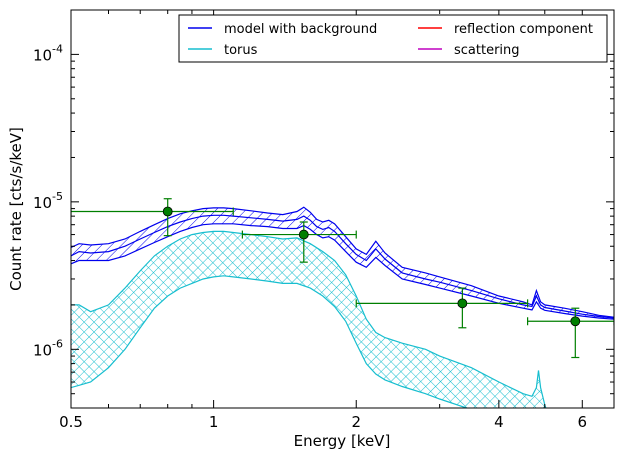 The image size is (624, 459). I want to click on legend-label: scattering, so click(487, 50).